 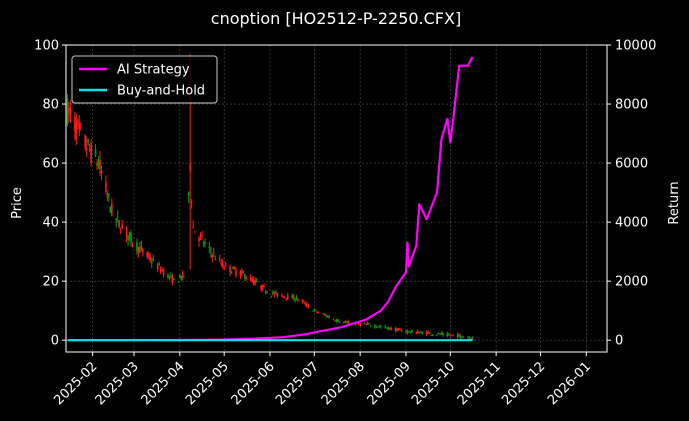 I want to click on y-tick-label-right: 8000, so click(x=631, y=105).